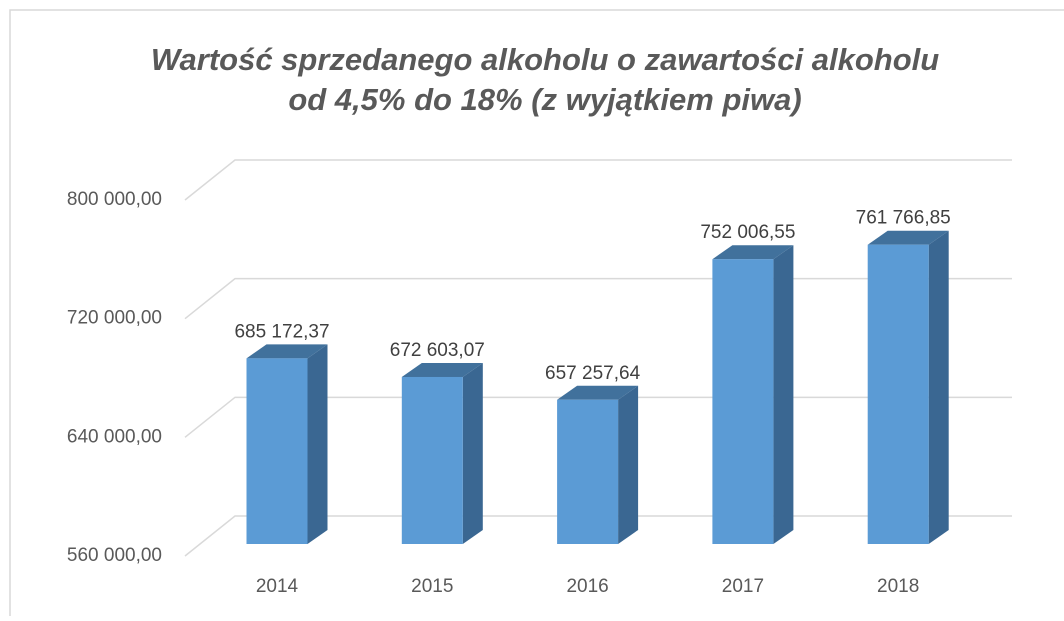 This screenshot has width=1064, height=621. What do you see at coordinates (898, 586) in the screenshot?
I see `x-tick-label: 2018` at bounding box center [898, 586].